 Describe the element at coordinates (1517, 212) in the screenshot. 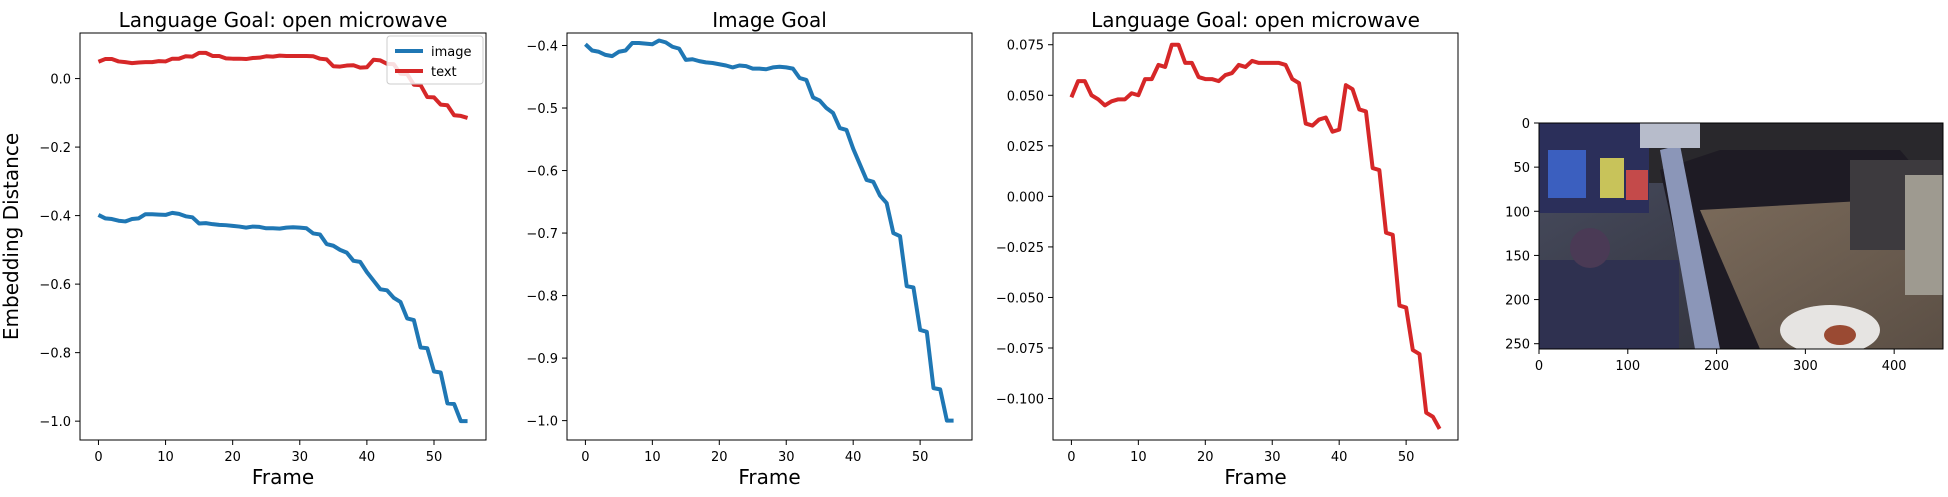

I see `y-tick-label: 100` at that location.